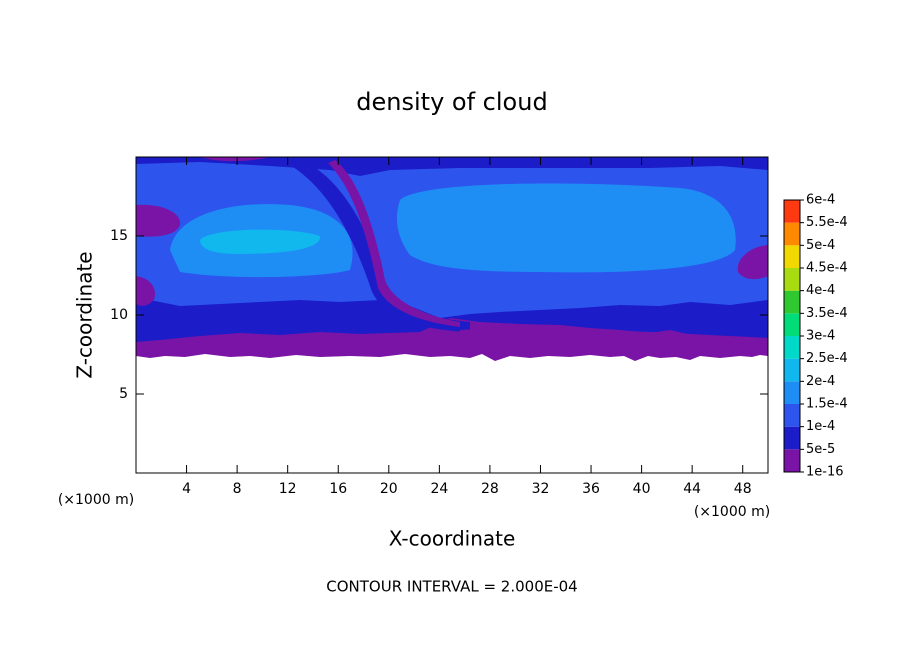 This screenshot has width=904, height=654. Describe the element at coordinates (451, 587) in the screenshot. I see `contour-interval-note: CONTOUR INTERVAL = 2.000E-04` at that location.